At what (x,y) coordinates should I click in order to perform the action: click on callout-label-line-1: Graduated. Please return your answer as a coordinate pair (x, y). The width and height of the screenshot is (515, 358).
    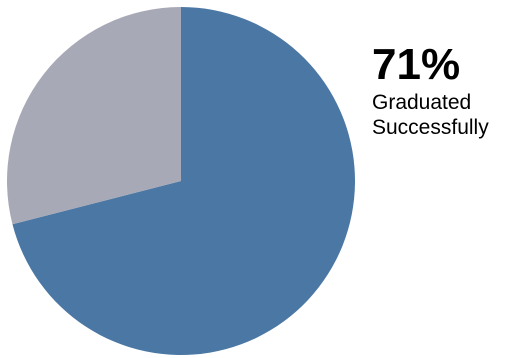
    Looking at the image, I should click on (422, 102).